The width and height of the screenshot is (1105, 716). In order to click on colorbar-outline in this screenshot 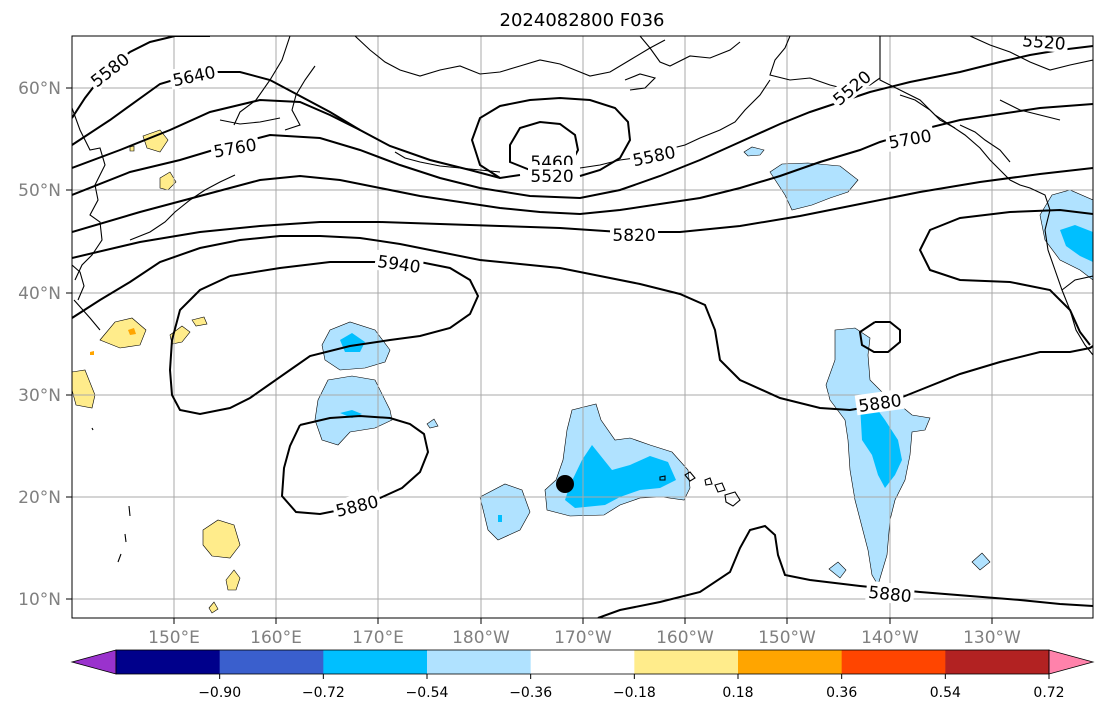, I will do `click(582, 662)`.